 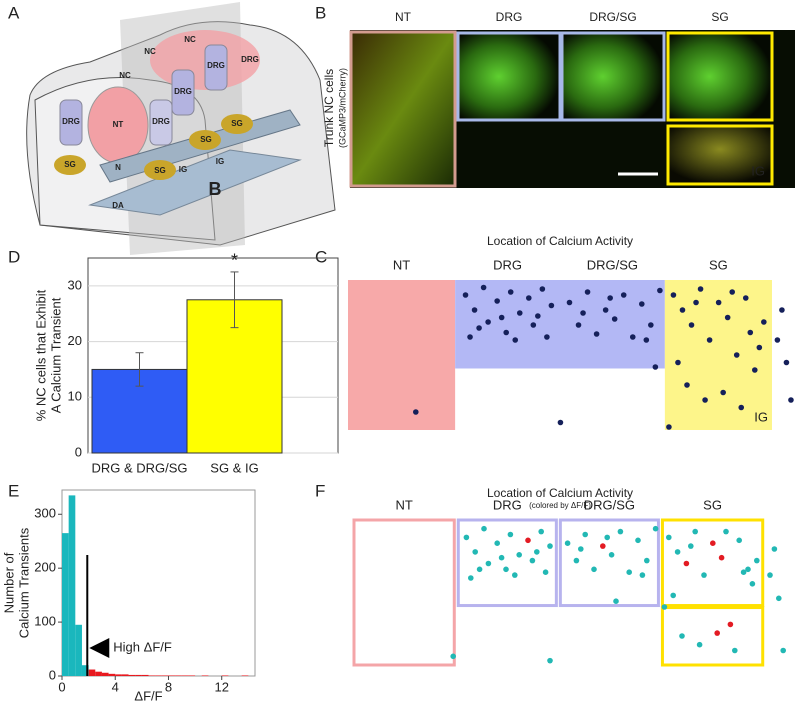 What do you see at coordinates (115, 686) in the screenshot?
I see `x-tick-label: 4` at bounding box center [115, 686].